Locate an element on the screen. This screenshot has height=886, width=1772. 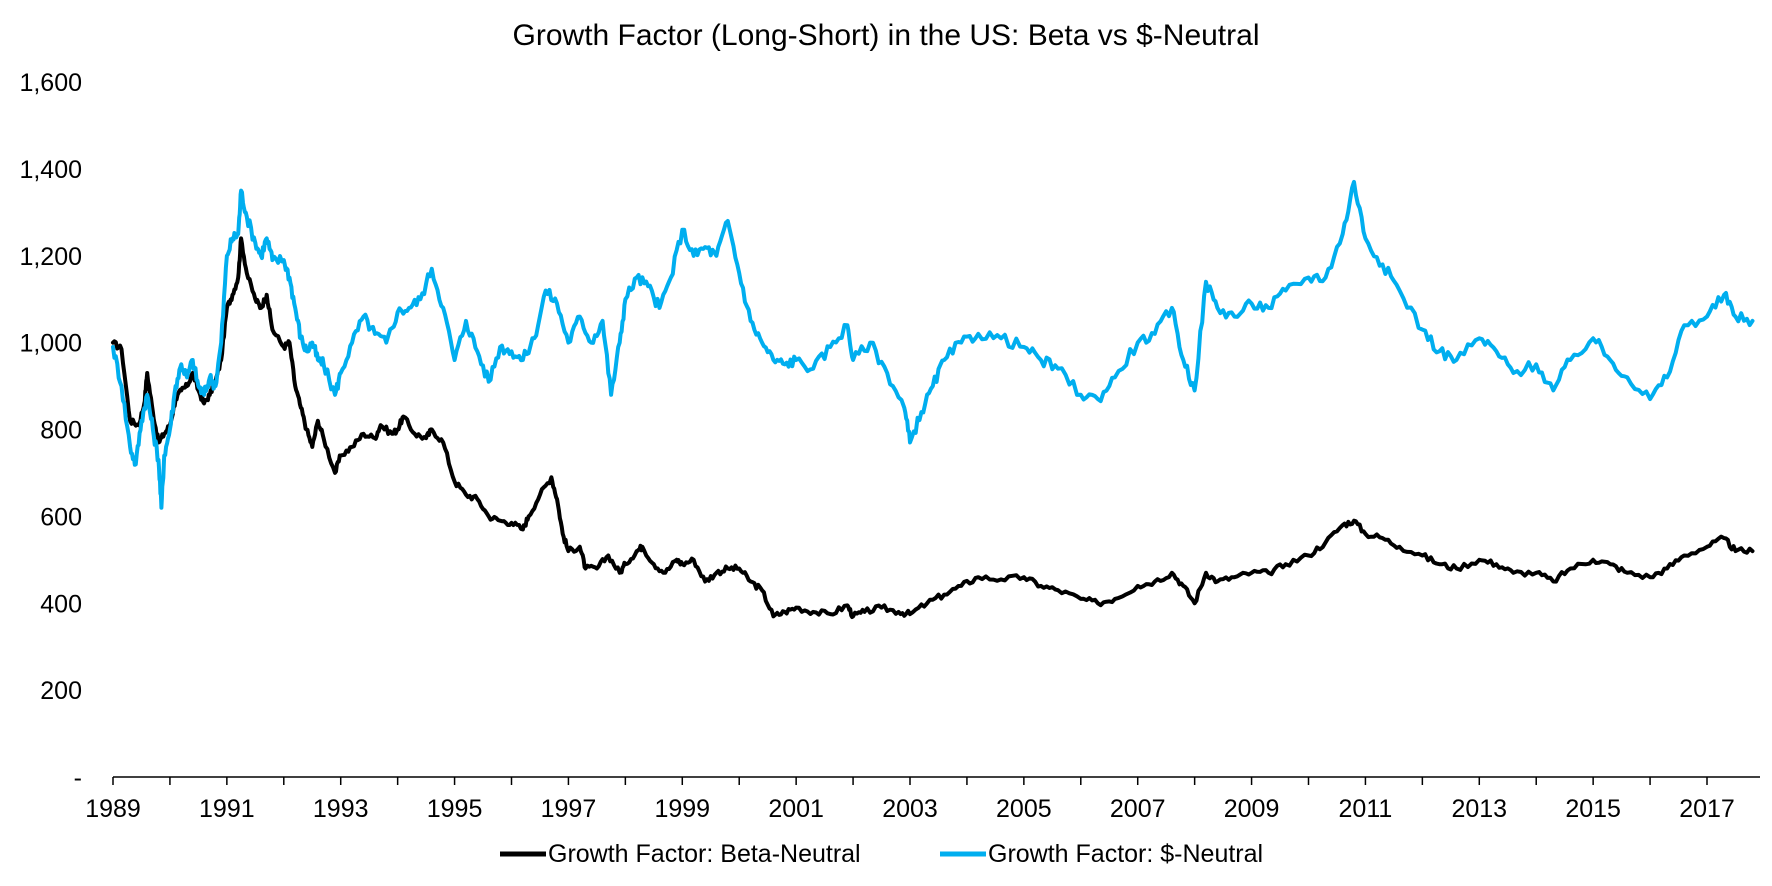
x-tick-label: 2007 is located at coordinates (1138, 809).